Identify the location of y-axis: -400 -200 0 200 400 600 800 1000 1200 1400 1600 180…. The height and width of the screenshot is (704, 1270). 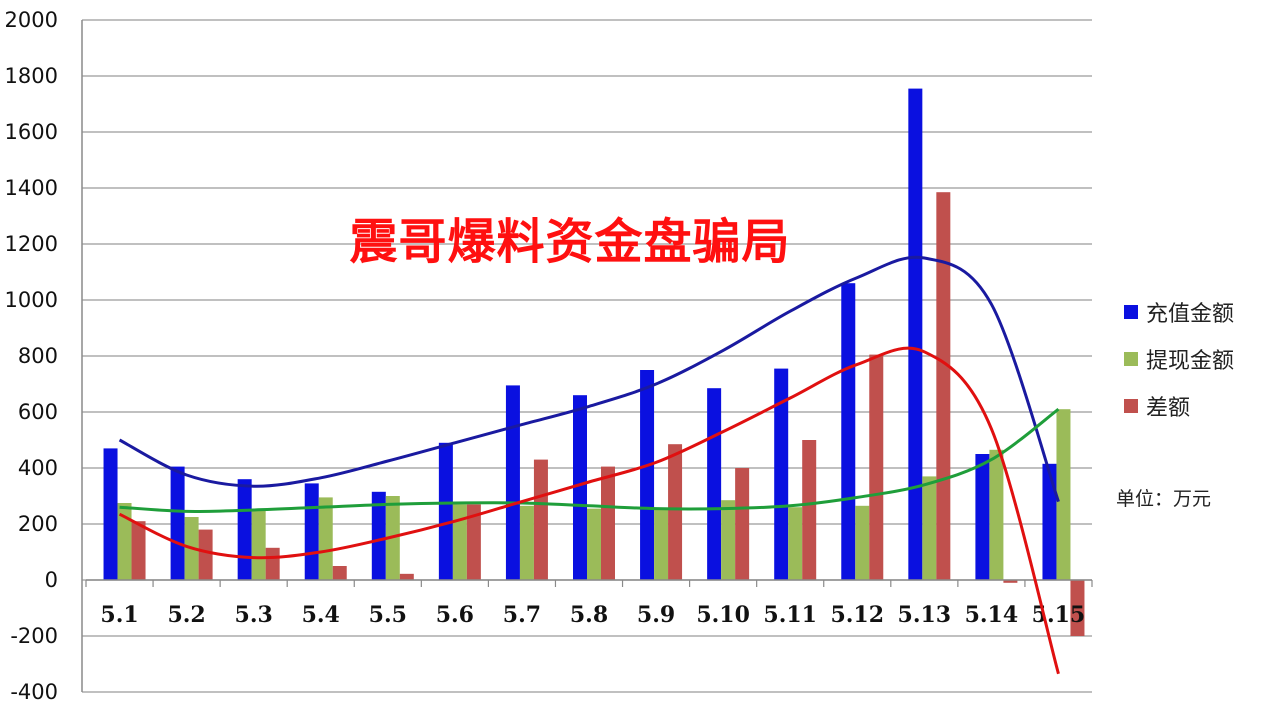
(31, 356).